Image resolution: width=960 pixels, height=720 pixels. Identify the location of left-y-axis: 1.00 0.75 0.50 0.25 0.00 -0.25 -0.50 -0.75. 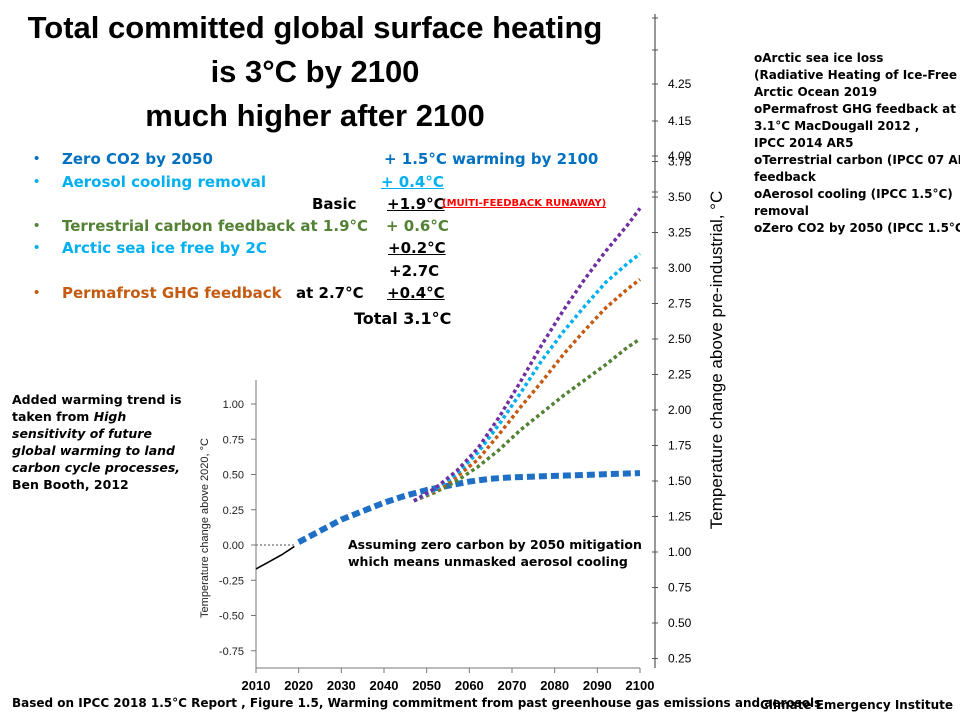
(237, 528).